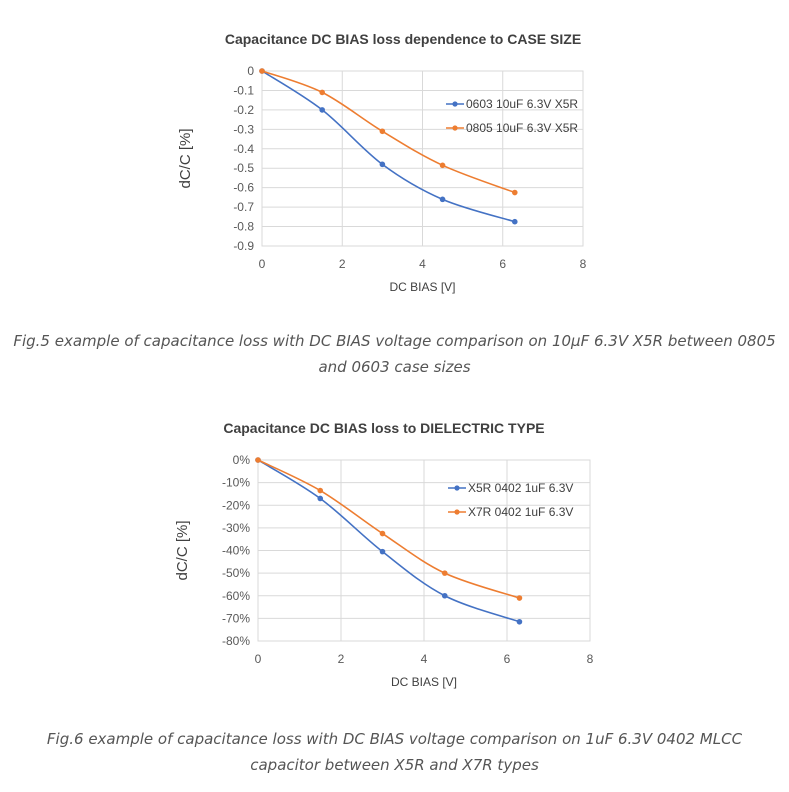 This screenshot has width=789, height=792. What do you see at coordinates (242, 460) in the screenshot?
I see `y-tick-label: 0%` at bounding box center [242, 460].